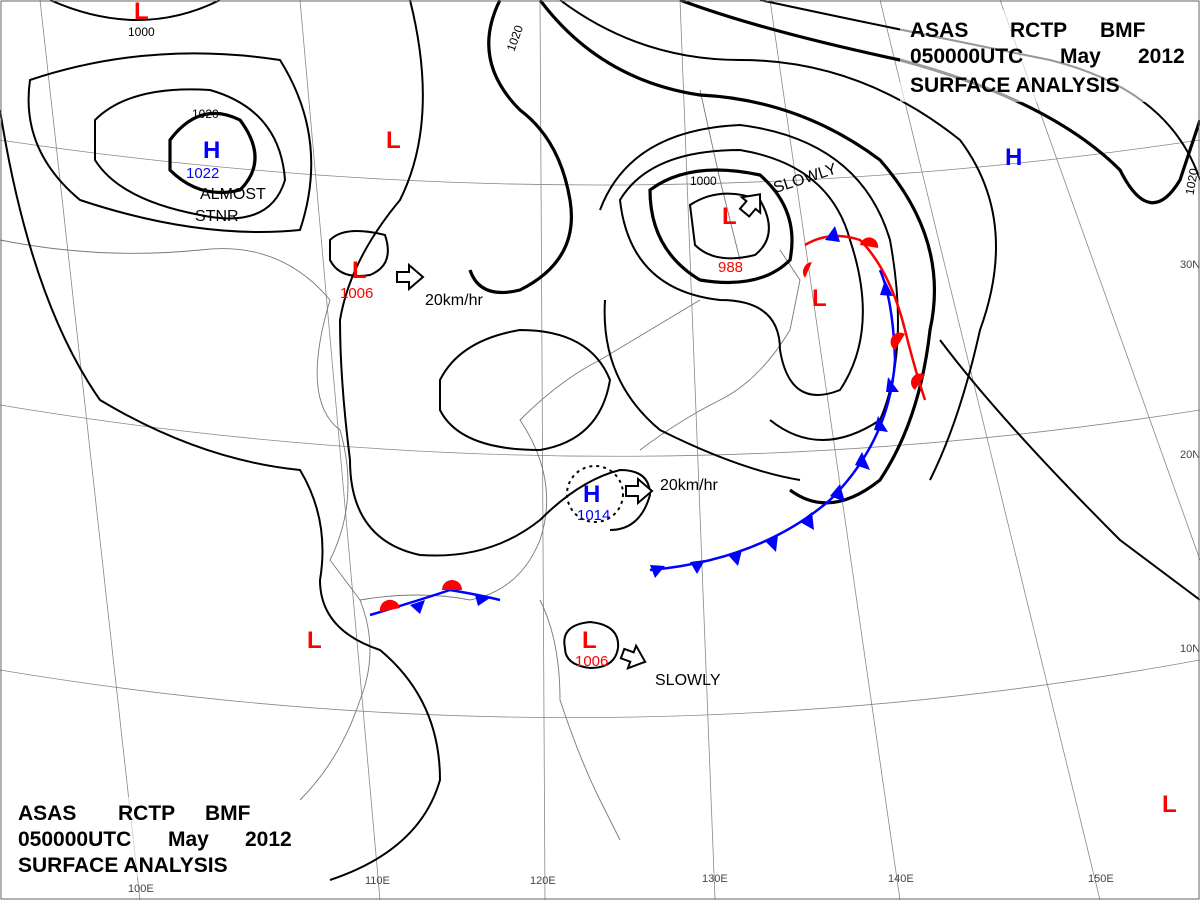 The width and height of the screenshot is (1200, 900). I want to click on pressure-value: 988, so click(730, 267).